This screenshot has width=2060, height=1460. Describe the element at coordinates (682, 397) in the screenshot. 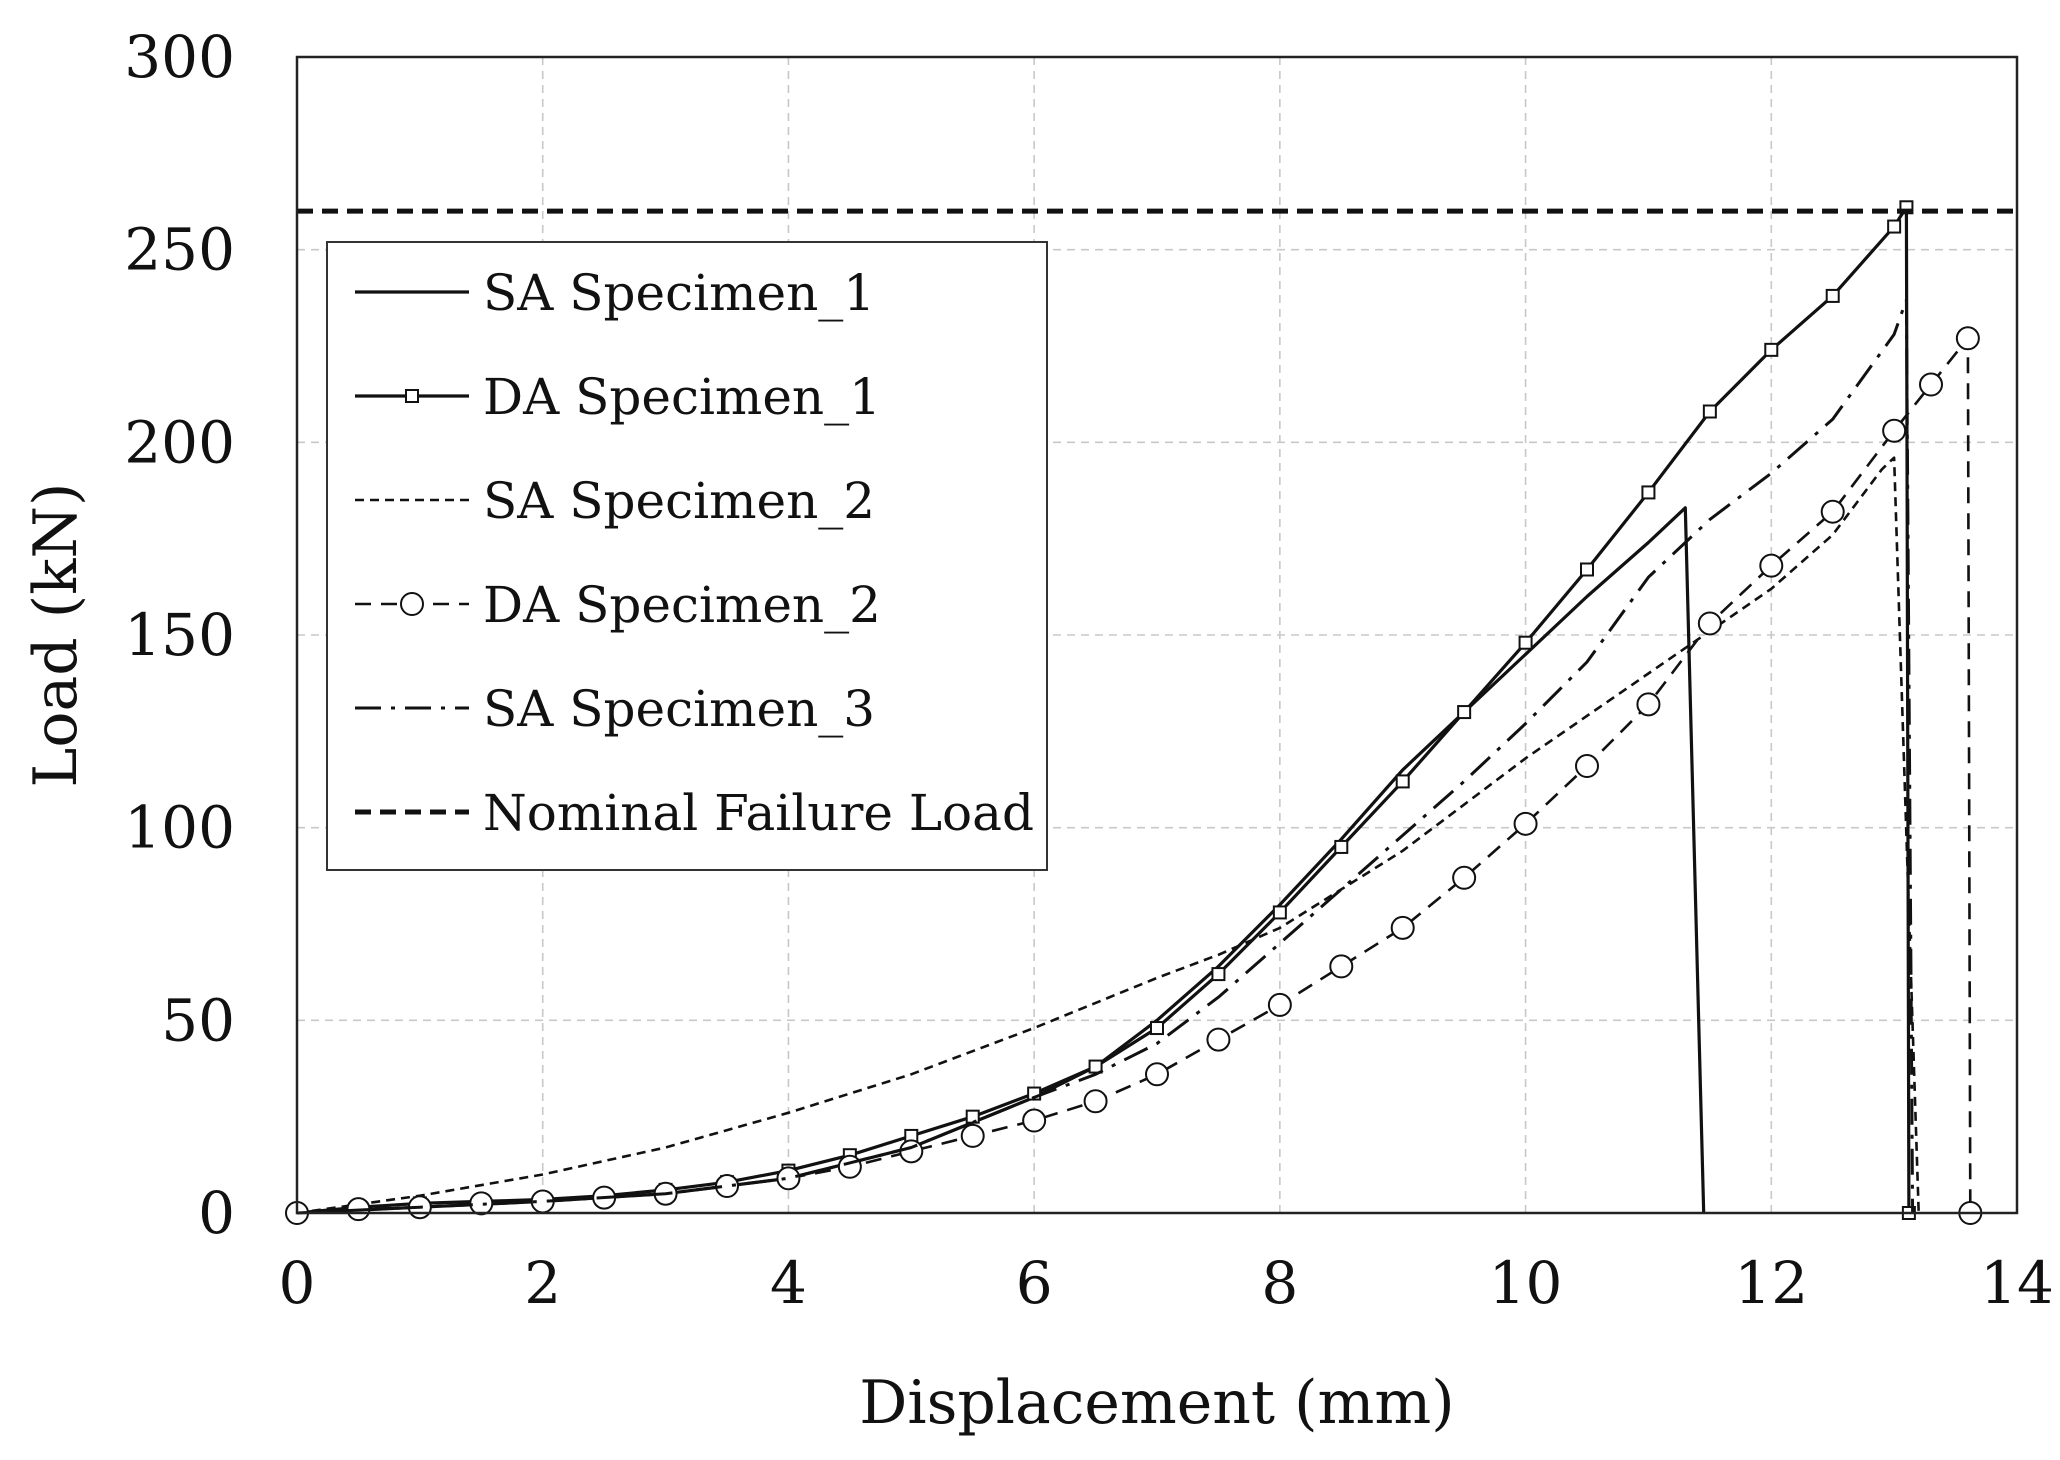

I see `legend-label-1: DA Specimen_1` at that location.